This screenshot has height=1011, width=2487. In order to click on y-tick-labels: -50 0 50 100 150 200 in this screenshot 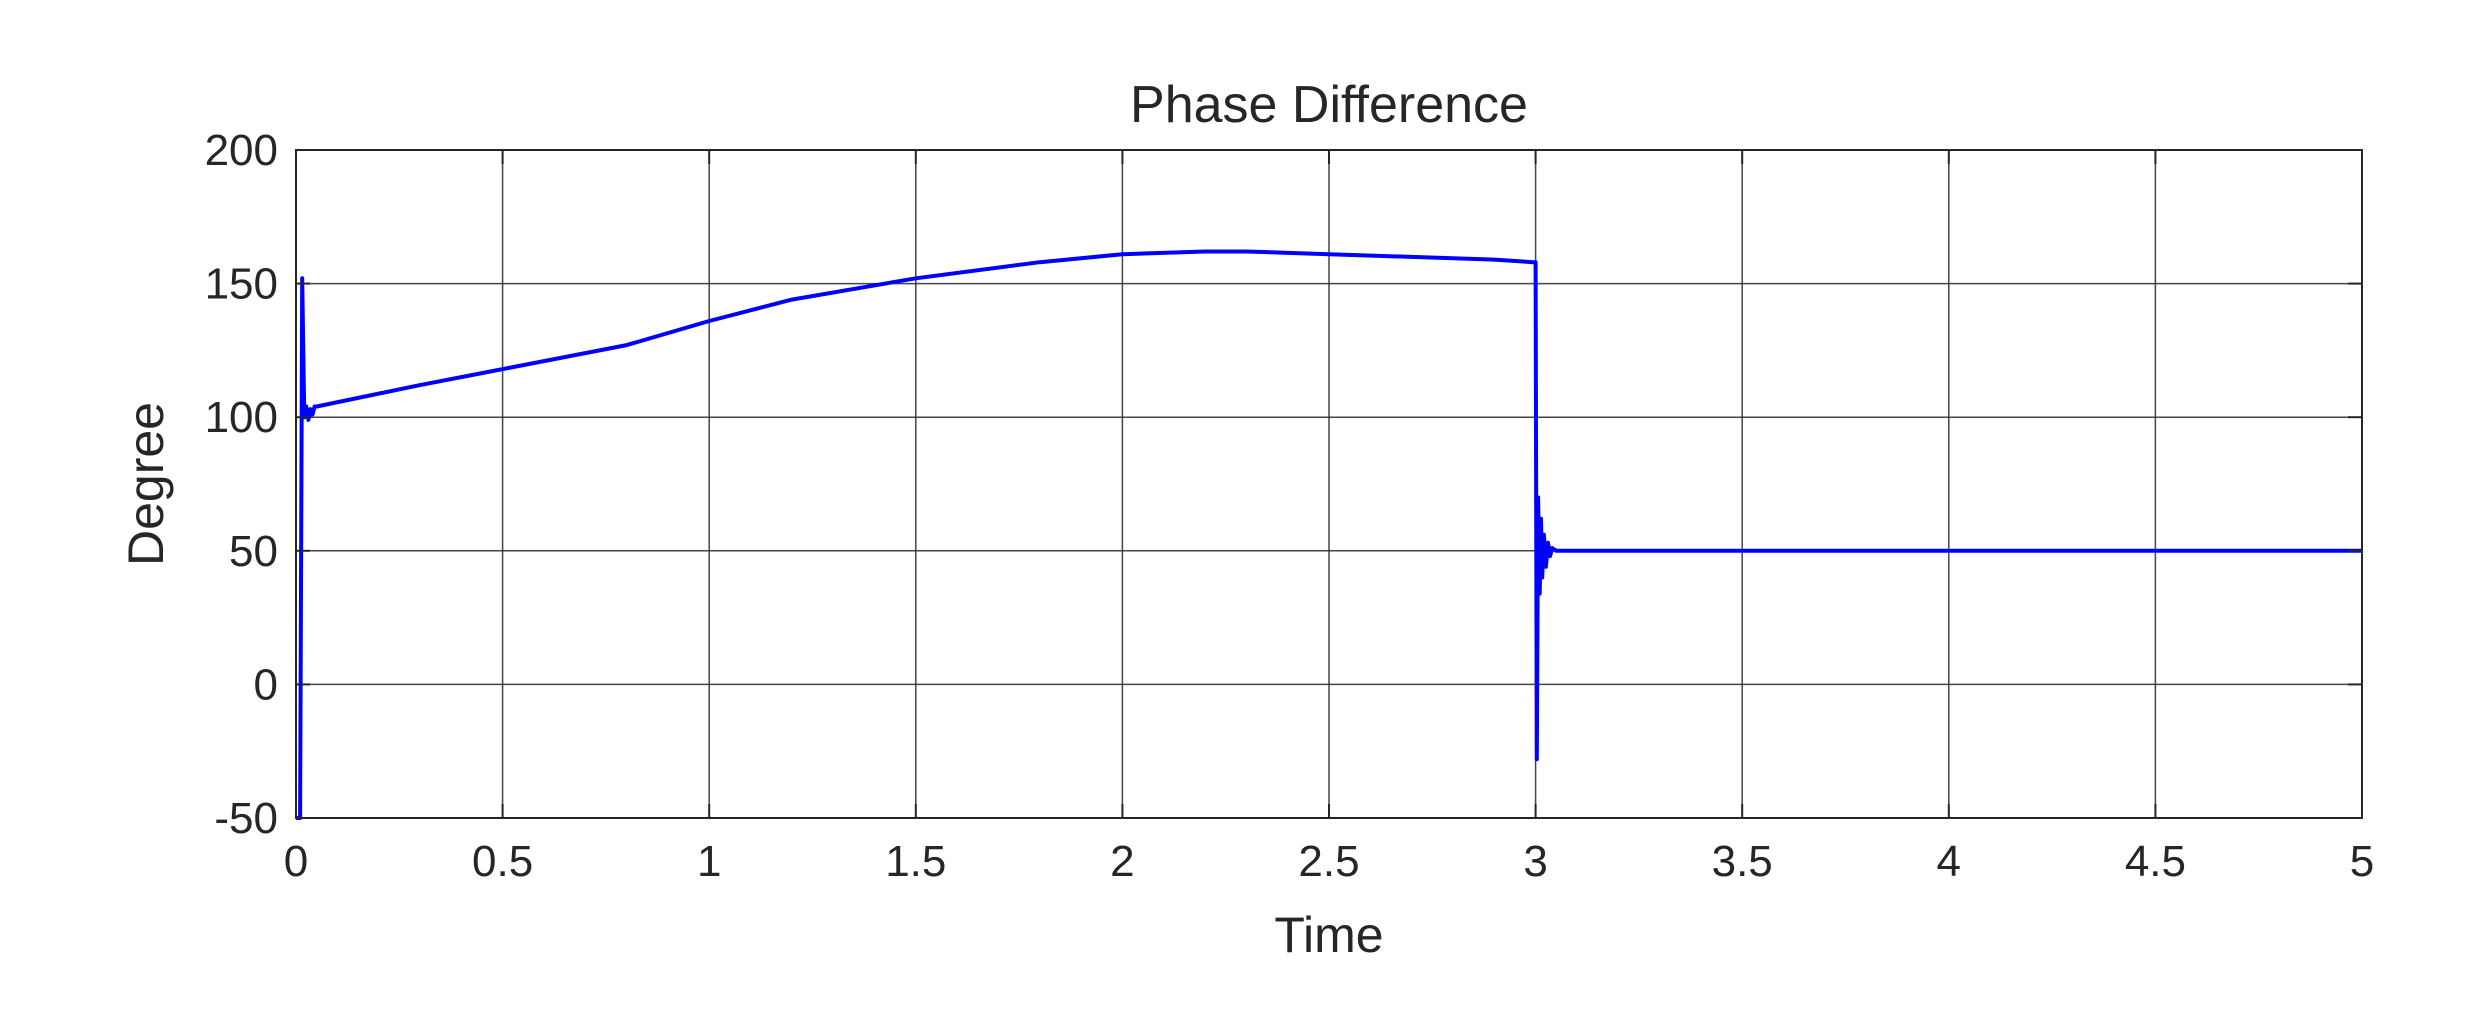, I will do `click(241, 484)`.